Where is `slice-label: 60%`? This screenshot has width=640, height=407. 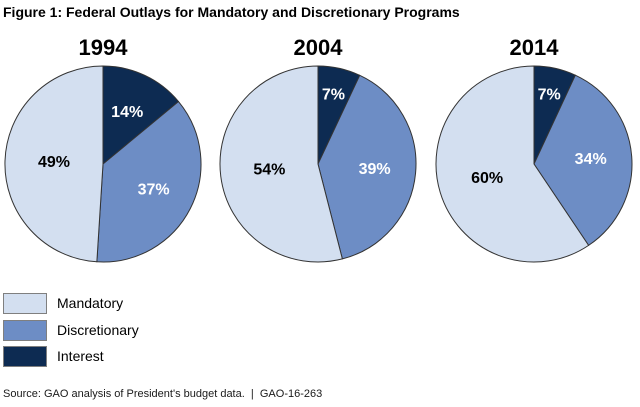
slice-label: 60% is located at coordinates (487, 178).